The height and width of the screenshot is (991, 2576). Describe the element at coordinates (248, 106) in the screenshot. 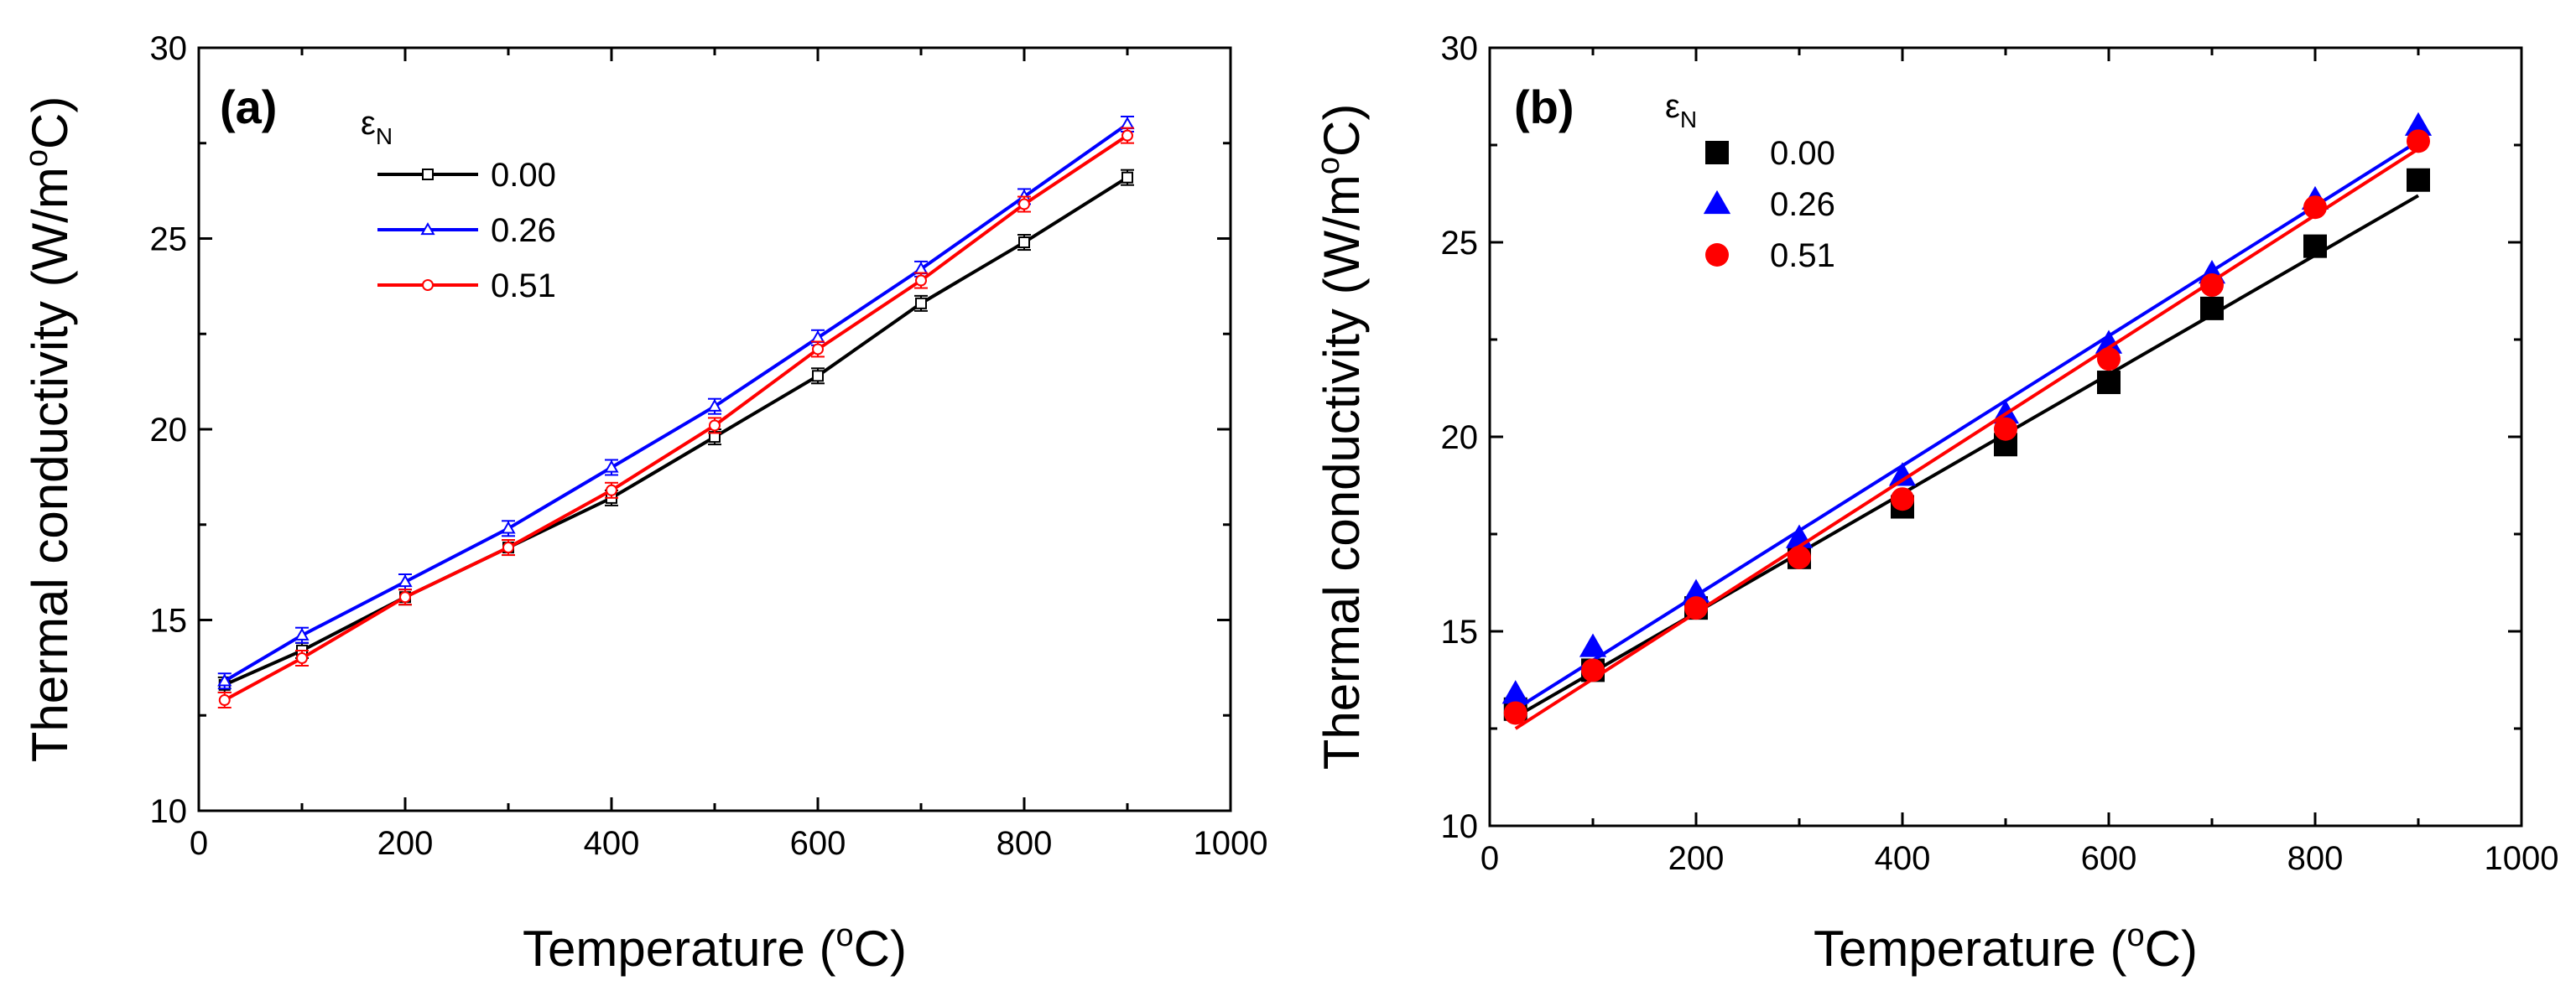

I see `panel-label: (a)` at that location.